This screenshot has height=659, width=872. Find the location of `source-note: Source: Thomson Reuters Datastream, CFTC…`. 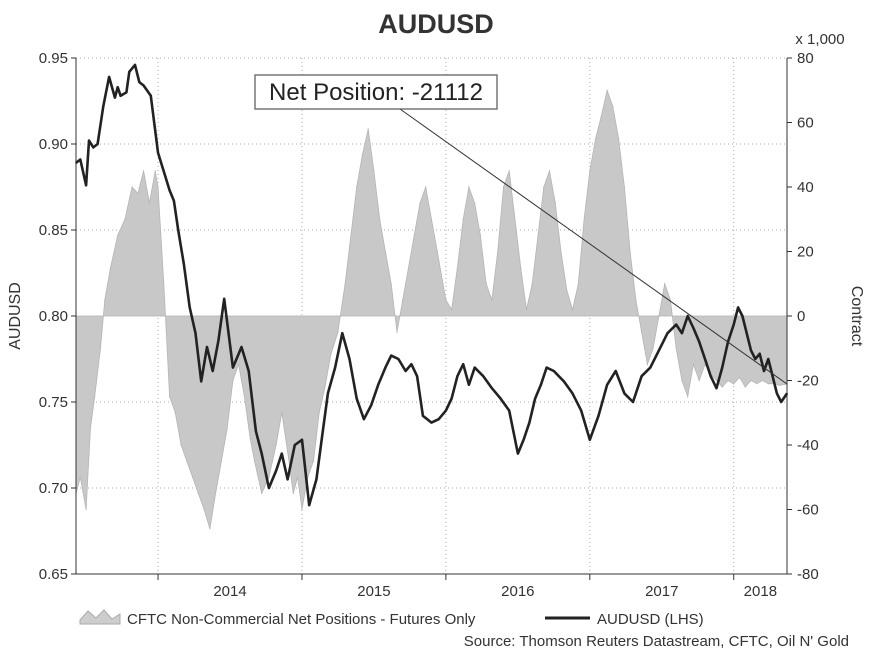

source-note: Source: Thomson Reuters Datastream, CFTC… is located at coordinates (656, 641).